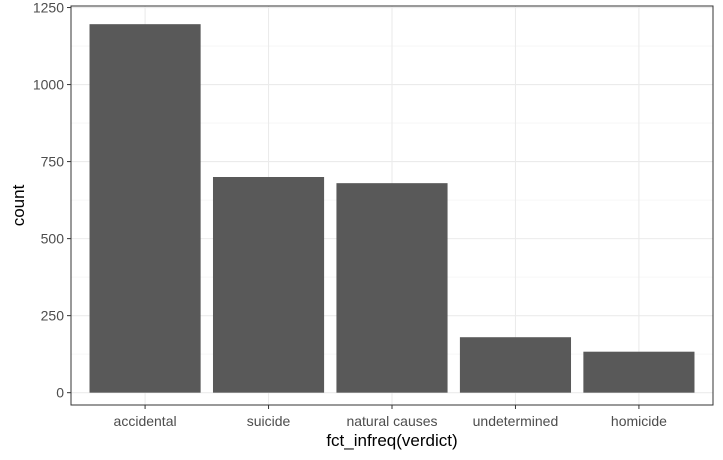 The height and width of the screenshot is (460, 723). What do you see at coordinates (391, 440) in the screenshot?
I see `x-axis-title: fct_infreq(verdict)` at bounding box center [391, 440].